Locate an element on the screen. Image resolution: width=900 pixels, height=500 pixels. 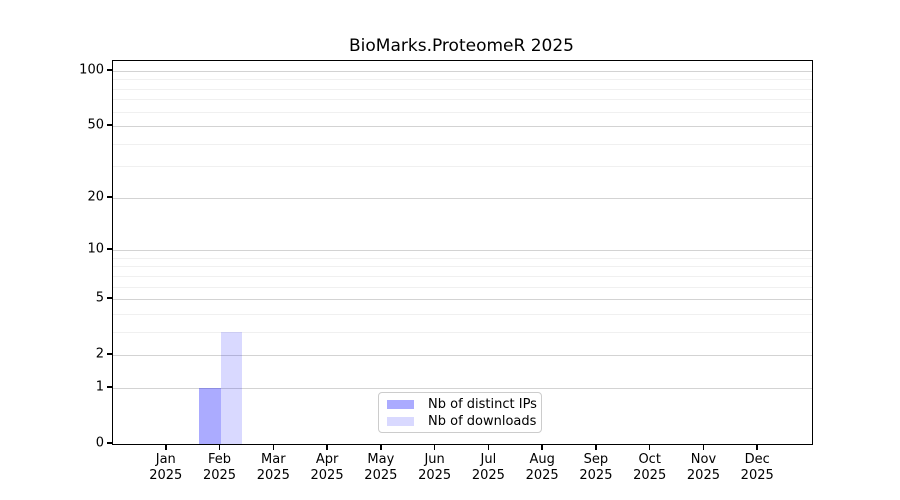
legend-item-downloads: Nb of downloads is located at coordinates (460, 421).